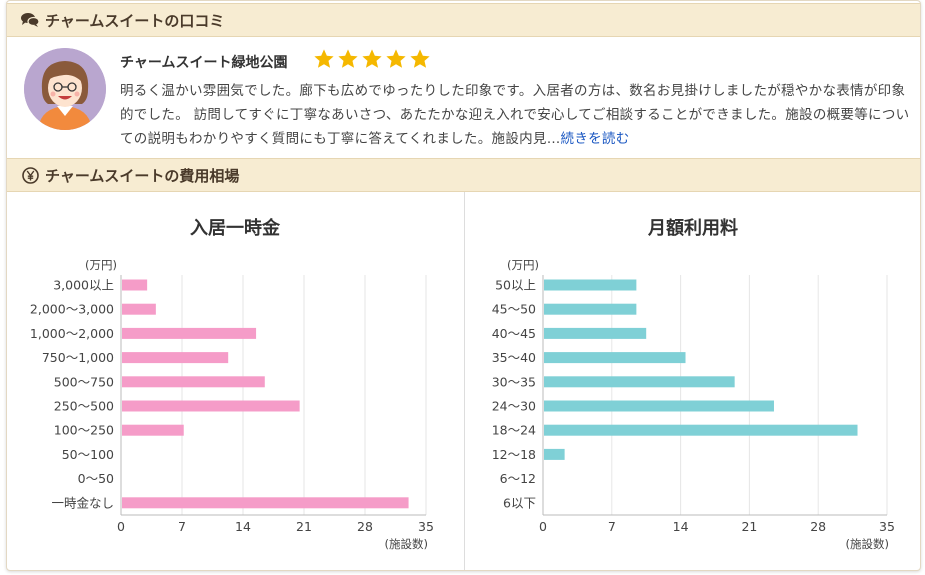 The width and height of the screenshot is (925, 575). Describe the element at coordinates (204, 63) in the screenshot. I see `review-facility-name: チャームスイート緑地公園` at that location.